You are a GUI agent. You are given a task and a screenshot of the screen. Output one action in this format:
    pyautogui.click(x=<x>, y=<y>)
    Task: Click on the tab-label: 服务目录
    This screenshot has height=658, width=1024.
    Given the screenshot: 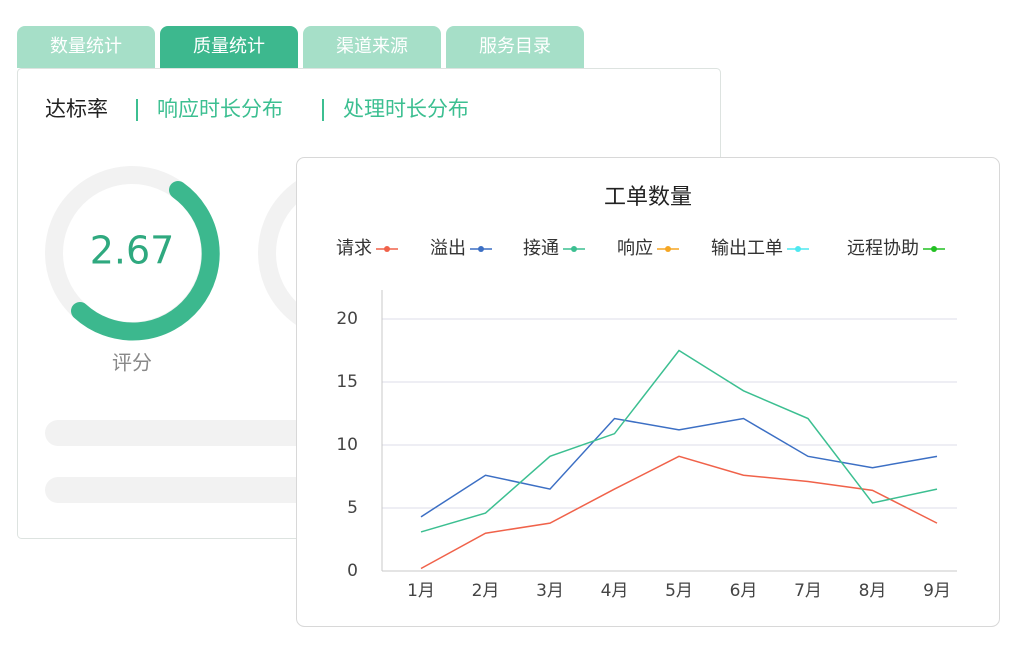 What is the action you would take?
    pyautogui.click(x=515, y=46)
    